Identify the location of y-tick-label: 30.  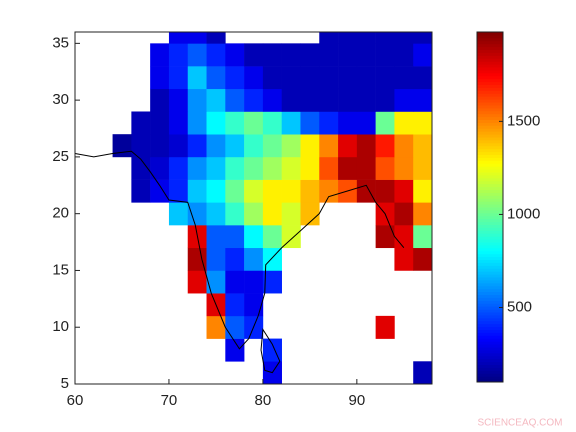
(60, 99).